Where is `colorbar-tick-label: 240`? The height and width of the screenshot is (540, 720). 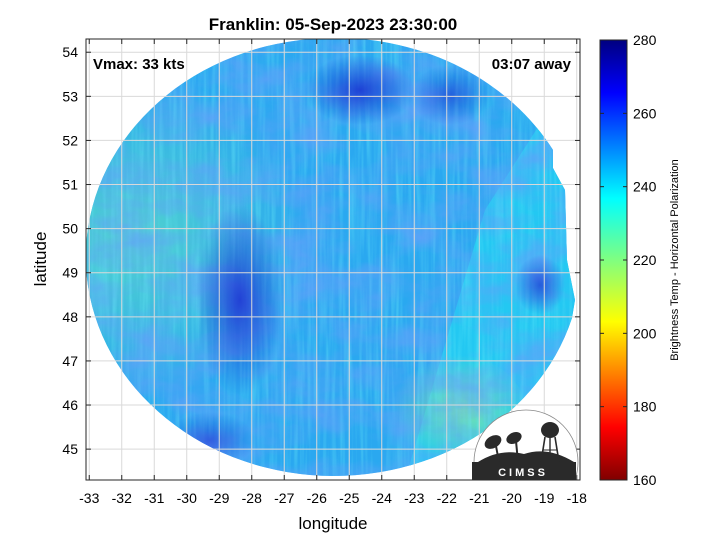 colorbar-tick-label: 240 is located at coordinates (645, 187).